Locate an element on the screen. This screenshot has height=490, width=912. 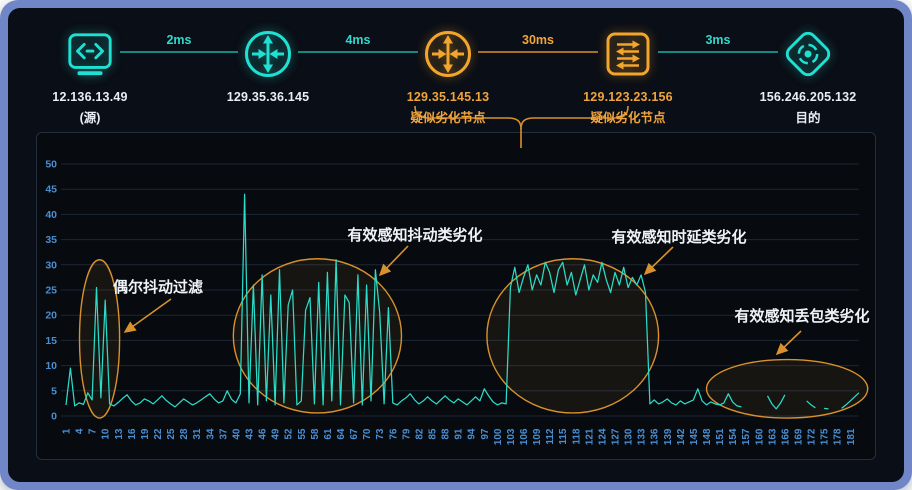
x-tick-label: 127 is located at coordinates (616, 436).